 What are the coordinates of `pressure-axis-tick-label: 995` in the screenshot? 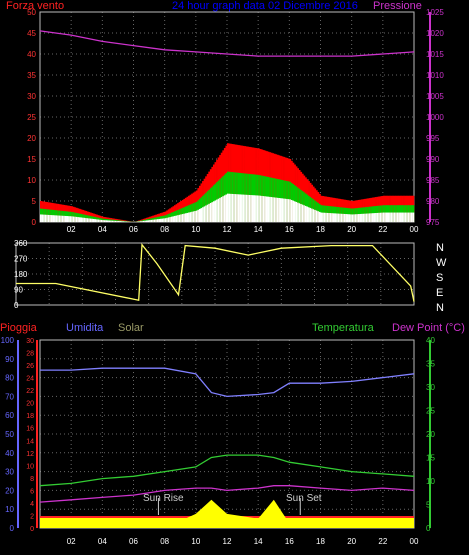 It's located at (433, 138).